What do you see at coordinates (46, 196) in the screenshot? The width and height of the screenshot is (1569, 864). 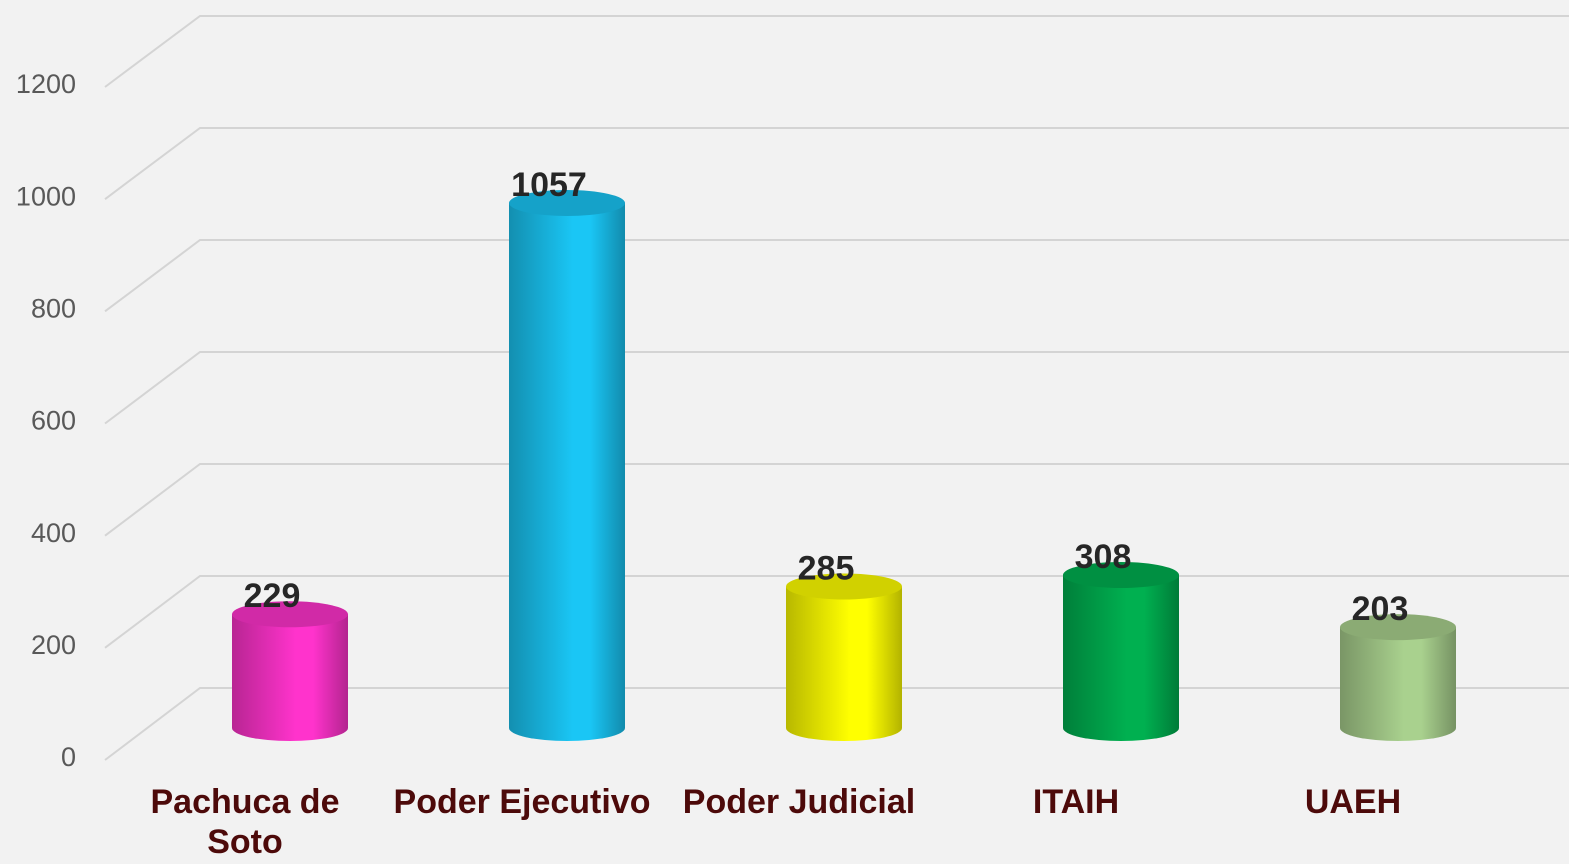 I see `y-tick-label: 1000` at bounding box center [46, 196].